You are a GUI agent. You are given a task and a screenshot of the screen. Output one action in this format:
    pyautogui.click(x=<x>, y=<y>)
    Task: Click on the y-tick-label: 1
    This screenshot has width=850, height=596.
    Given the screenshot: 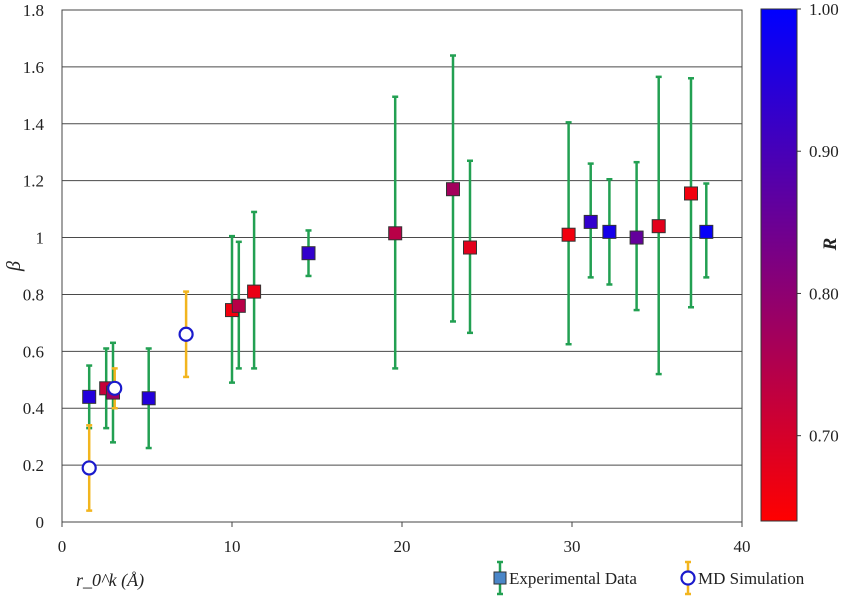 What is the action you would take?
    pyautogui.click(x=40, y=238)
    